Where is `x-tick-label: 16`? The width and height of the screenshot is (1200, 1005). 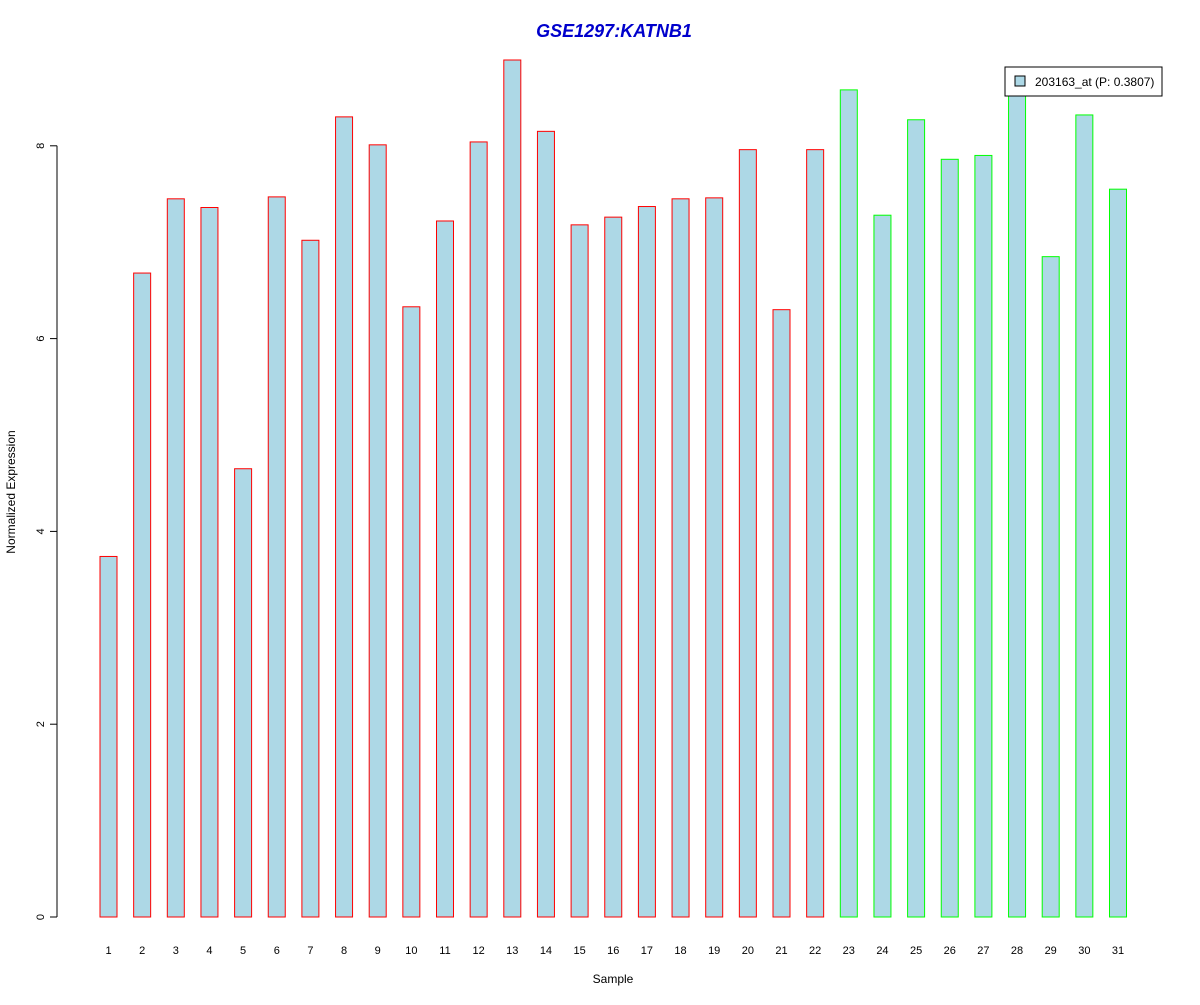
x-tick-label: 16 is located at coordinates (613, 951).